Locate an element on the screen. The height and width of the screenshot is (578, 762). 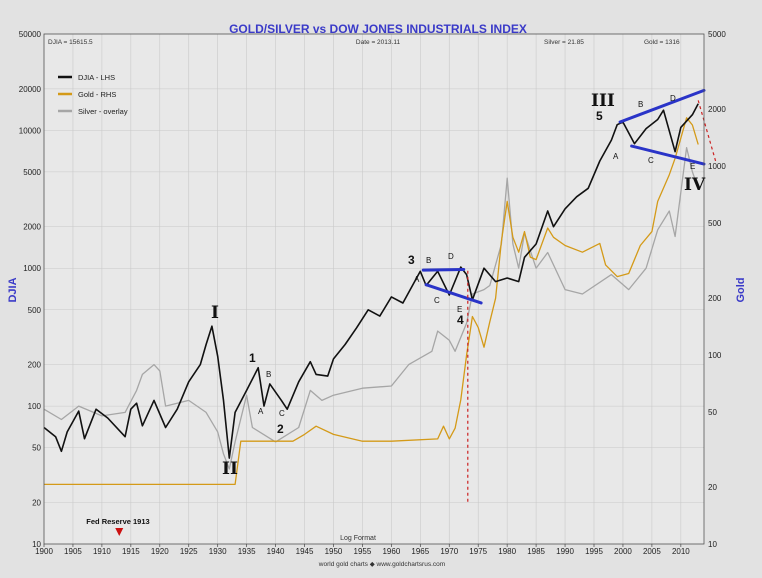
fed-reserve-marker: Fed Reserve 1913 is located at coordinates (118, 526).